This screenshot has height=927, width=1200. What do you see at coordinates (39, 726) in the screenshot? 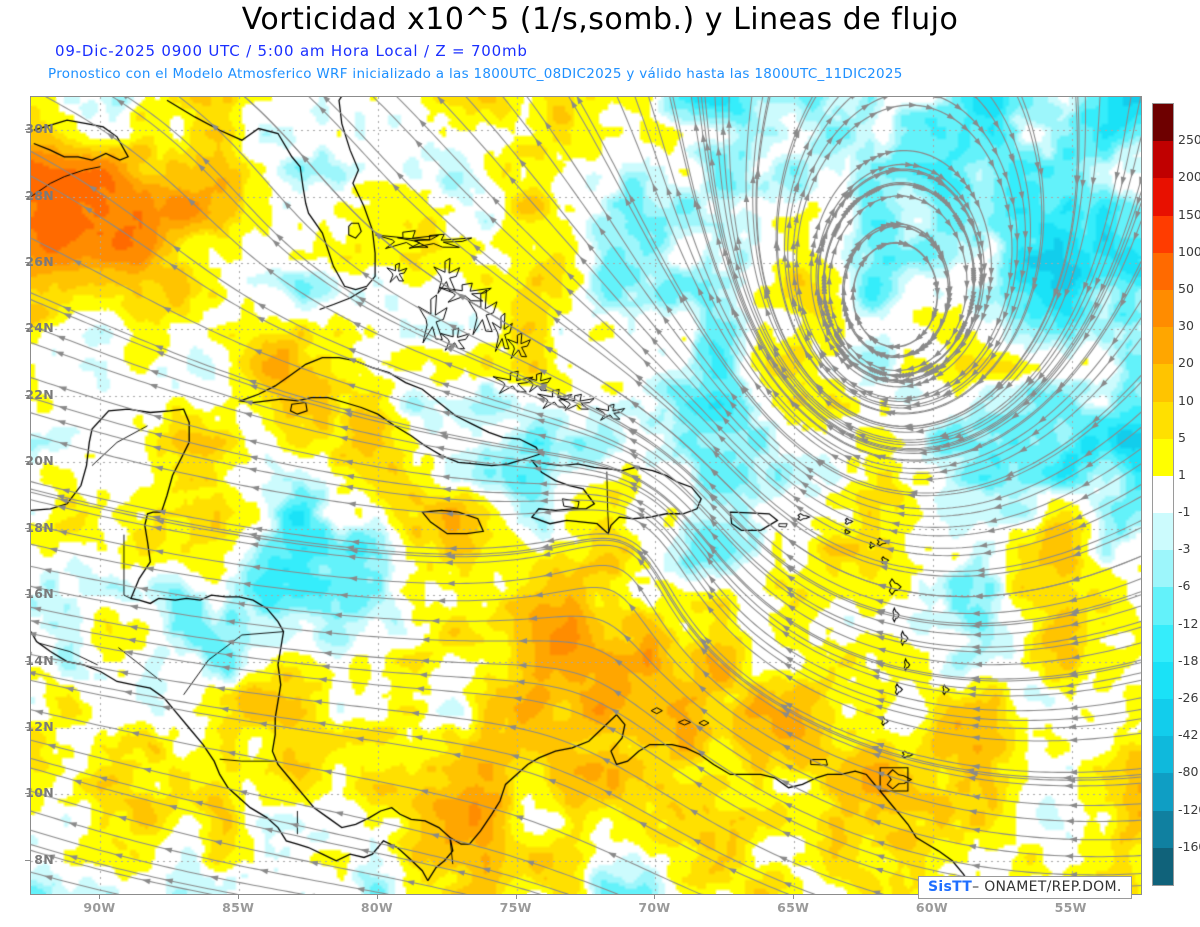
I see `y-tick-label: 12N` at bounding box center [39, 726].